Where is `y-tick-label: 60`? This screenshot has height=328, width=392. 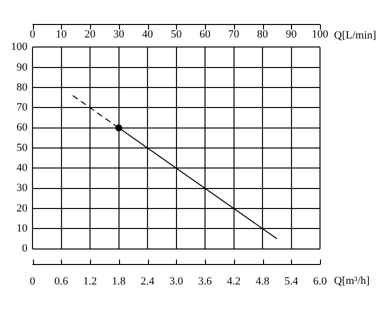 y-tick-label: 60 is located at coordinates (22, 128).